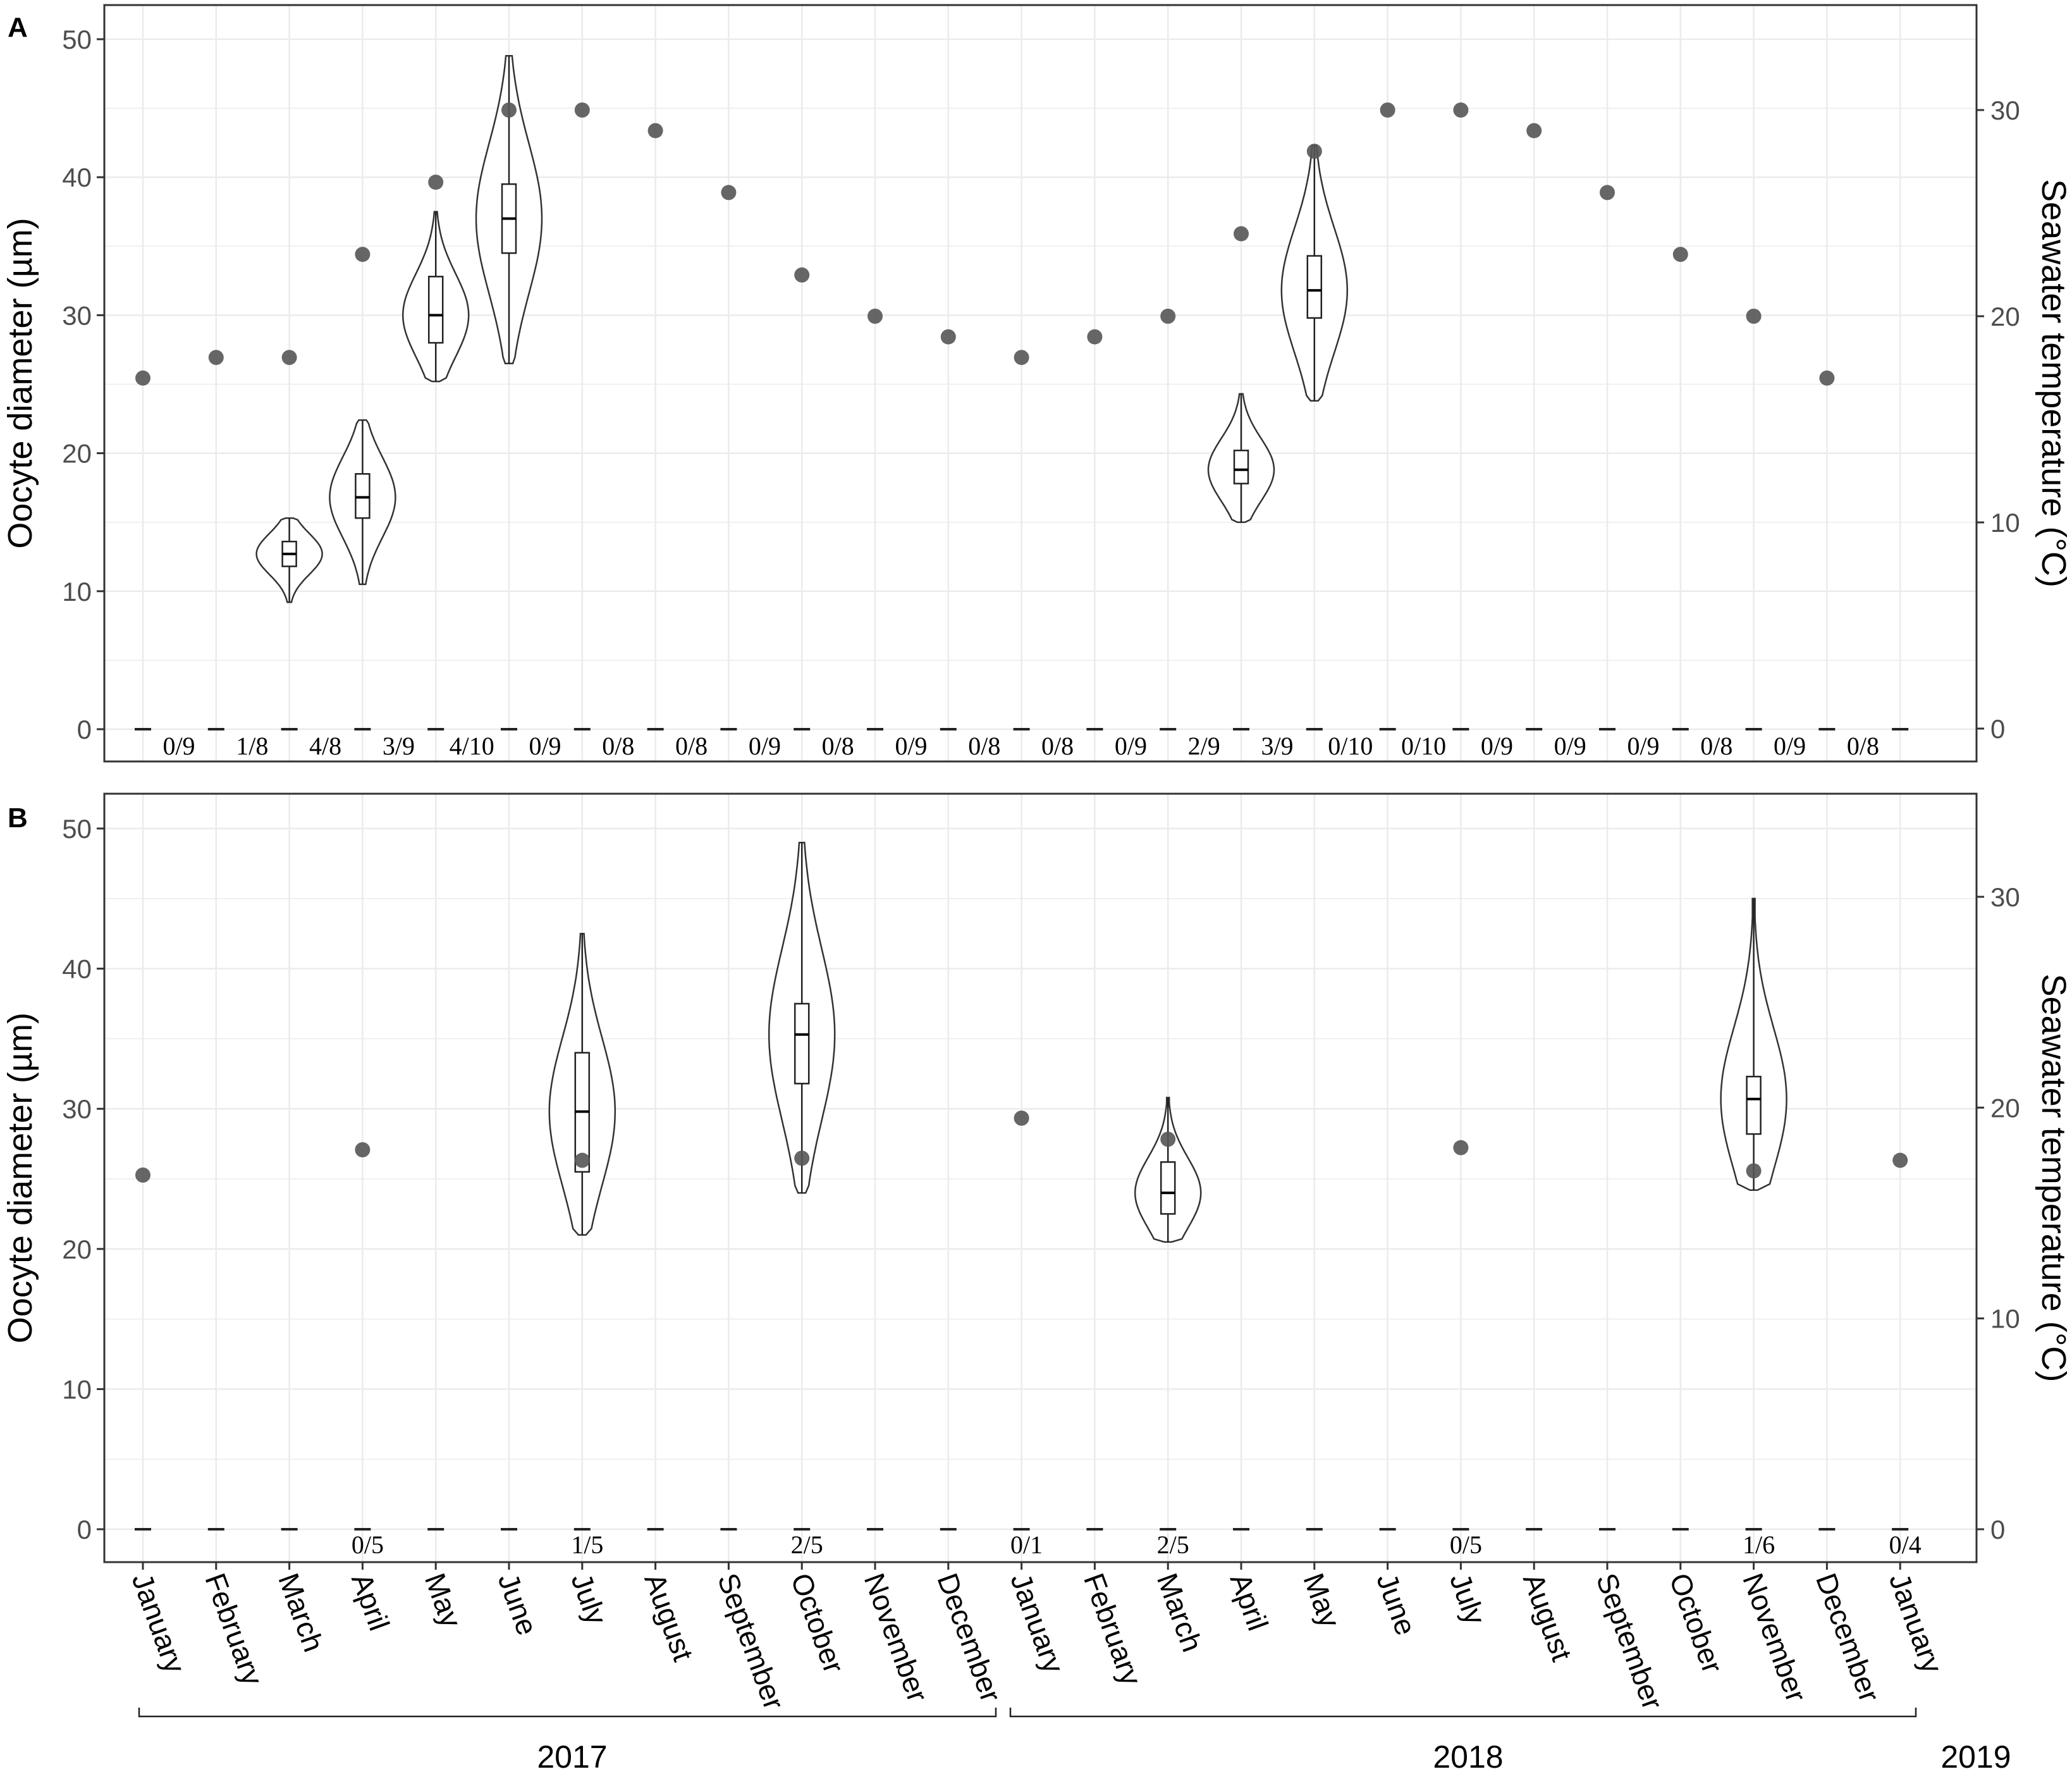 The height and width of the screenshot is (1774, 2072). I want to click on y-tick-label-left: 10, so click(77, 1389).